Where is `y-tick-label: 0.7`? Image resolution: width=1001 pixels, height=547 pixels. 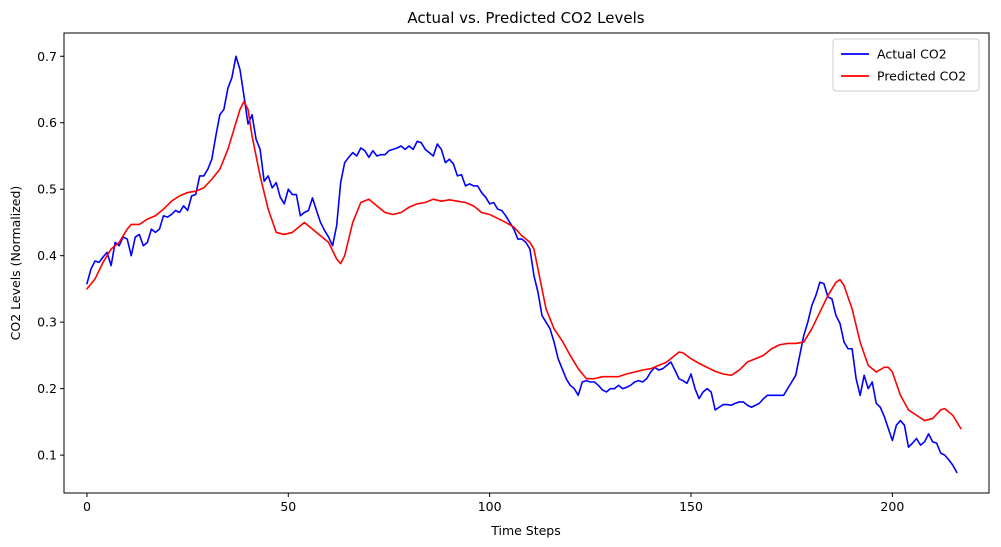 y-tick-label: 0.7 is located at coordinates (47, 56).